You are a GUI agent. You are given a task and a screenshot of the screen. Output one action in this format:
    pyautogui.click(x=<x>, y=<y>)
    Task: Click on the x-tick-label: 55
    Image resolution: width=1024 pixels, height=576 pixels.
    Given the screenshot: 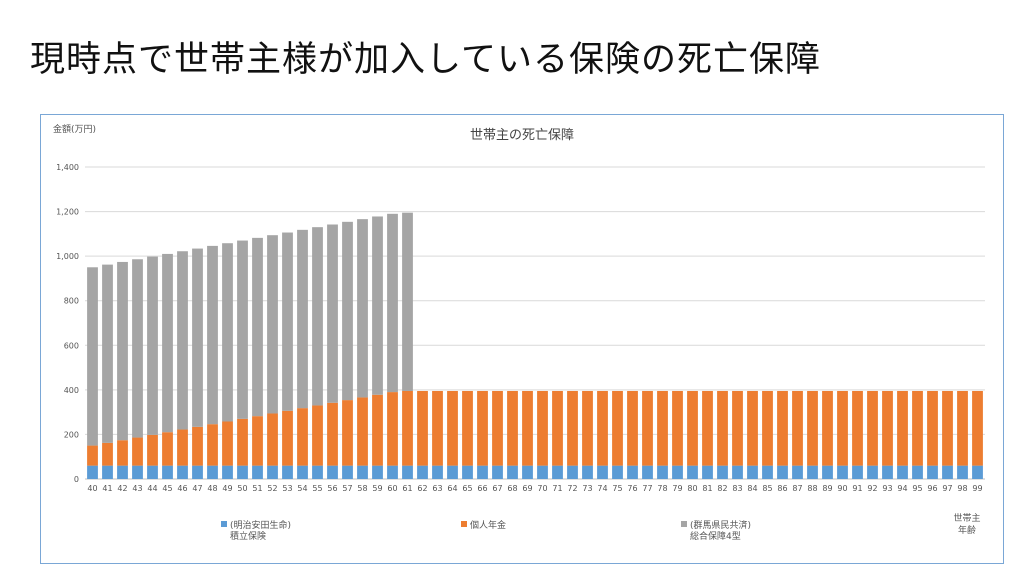 What is the action you would take?
    pyautogui.click(x=317, y=488)
    